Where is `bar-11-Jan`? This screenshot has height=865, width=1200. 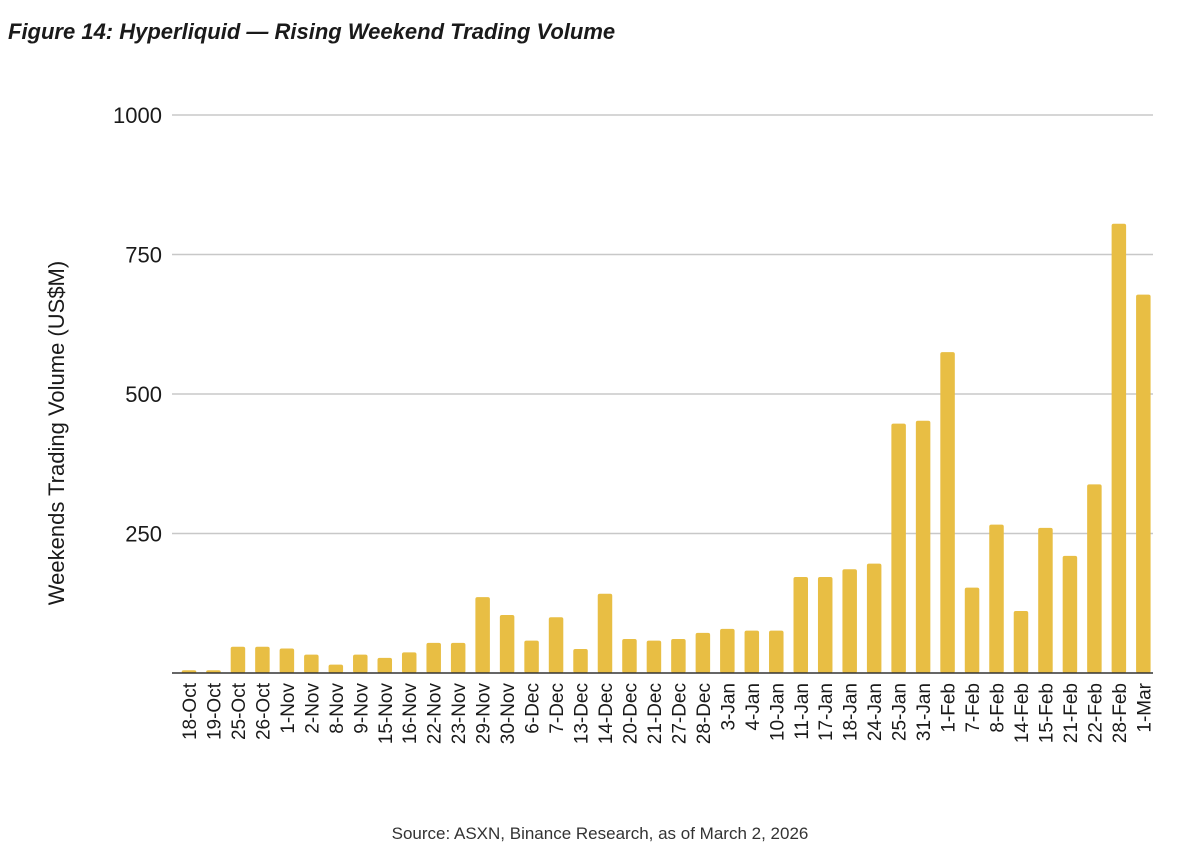 bar-11-Jan is located at coordinates (800, 625).